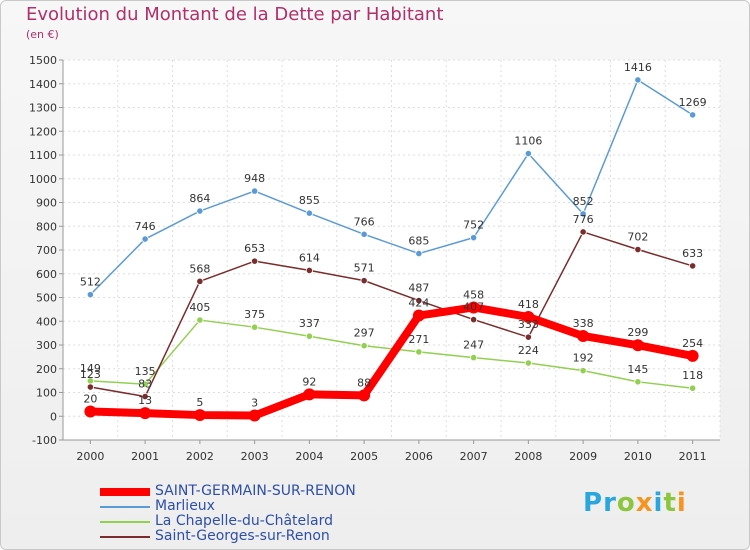  I want to click on data-label: 685, so click(418, 241).